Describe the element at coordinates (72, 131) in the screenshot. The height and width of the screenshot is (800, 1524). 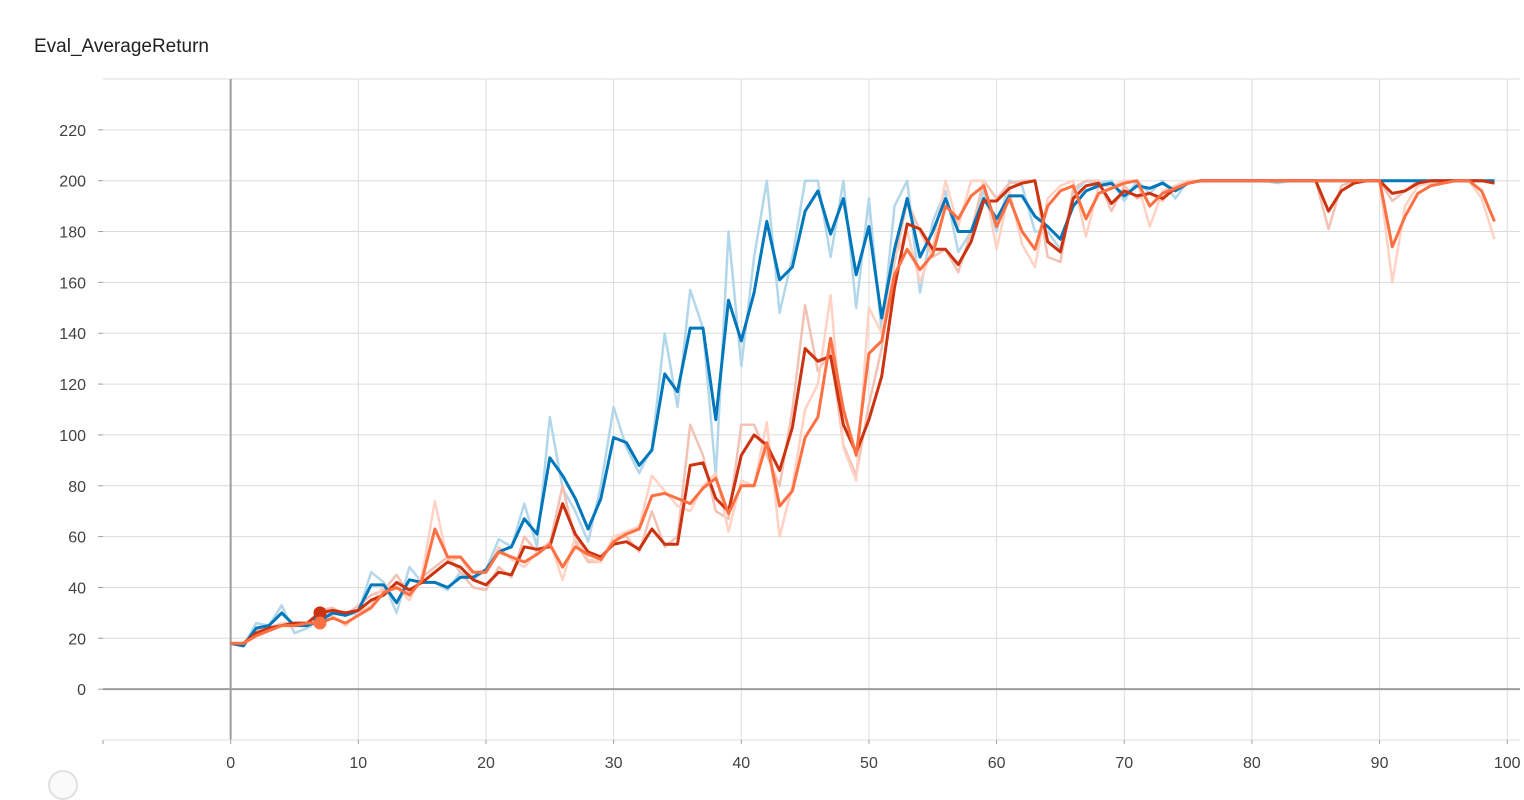
I see `y-tick-label: 220` at that location.